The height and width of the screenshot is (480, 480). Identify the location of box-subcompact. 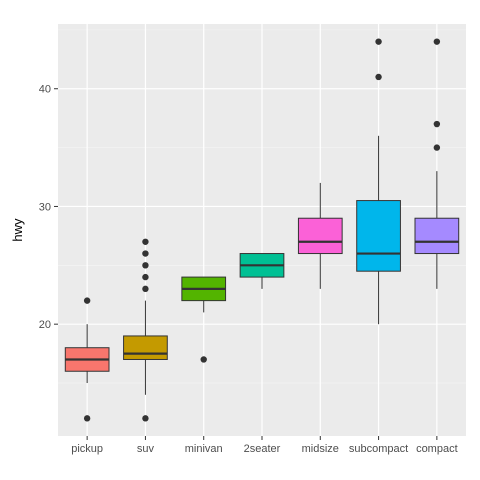
(378, 181).